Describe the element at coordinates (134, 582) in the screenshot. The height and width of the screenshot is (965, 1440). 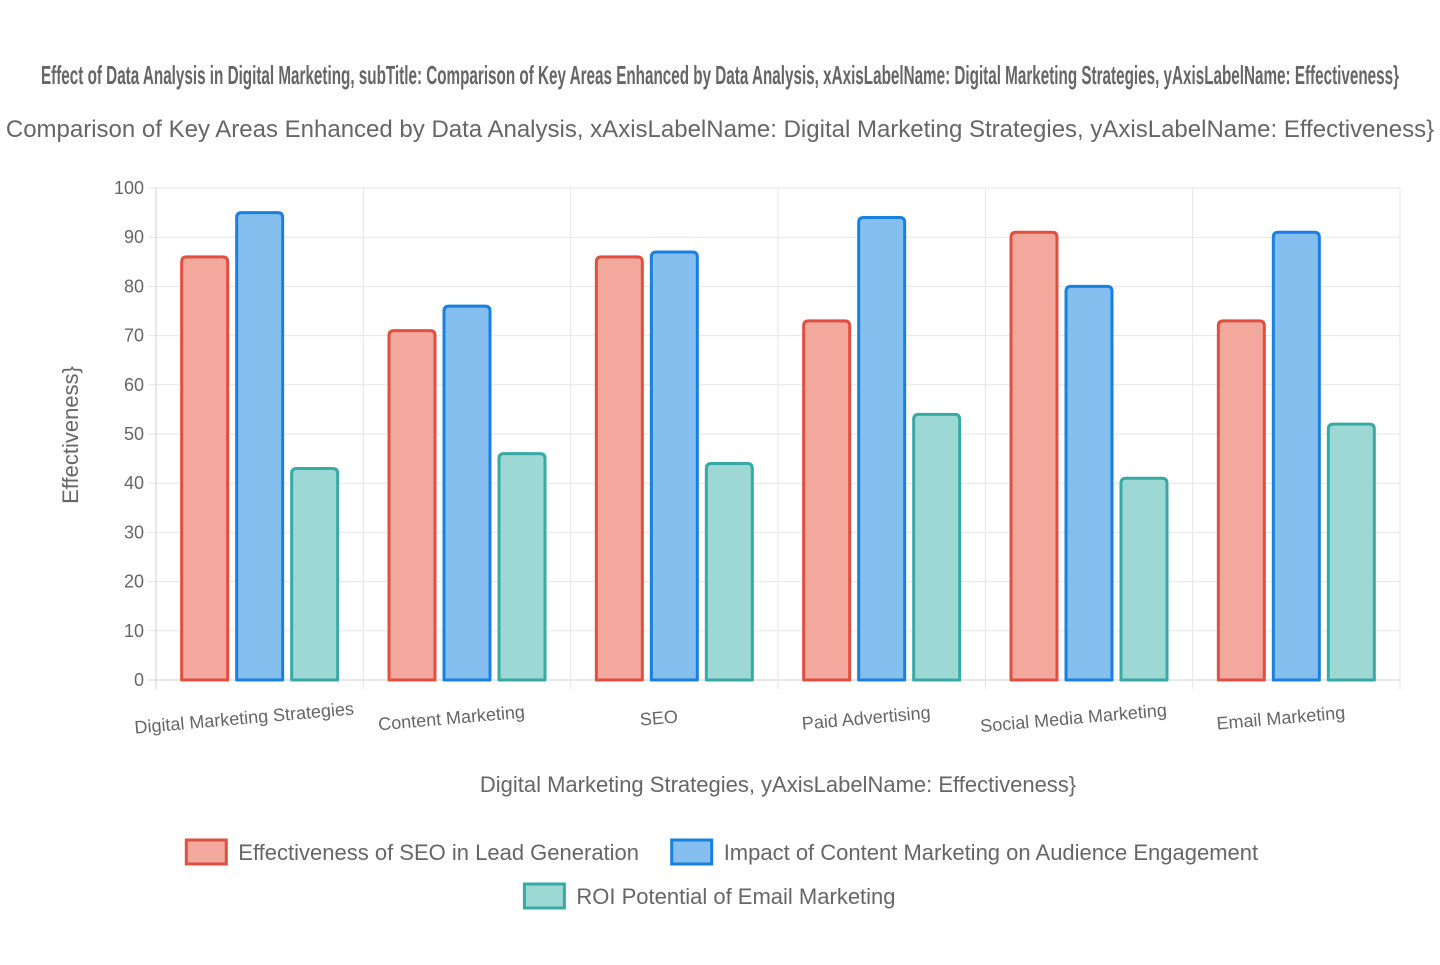
I see `y-tick-label: 20` at that location.